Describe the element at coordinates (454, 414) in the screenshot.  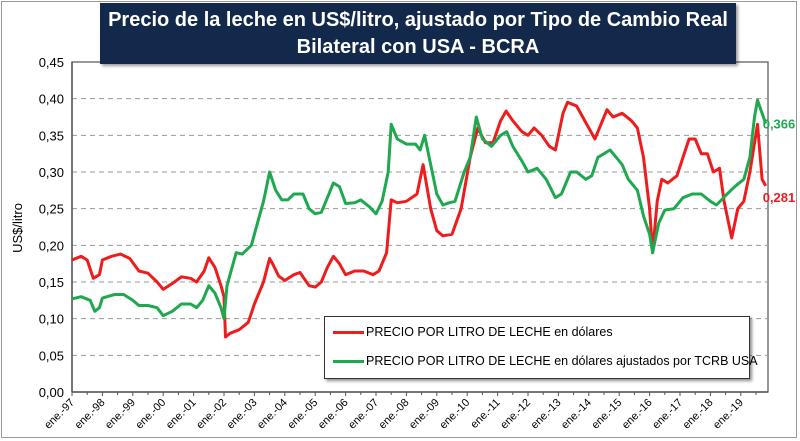
I see `x-tick-label: ene.-10` at that location.